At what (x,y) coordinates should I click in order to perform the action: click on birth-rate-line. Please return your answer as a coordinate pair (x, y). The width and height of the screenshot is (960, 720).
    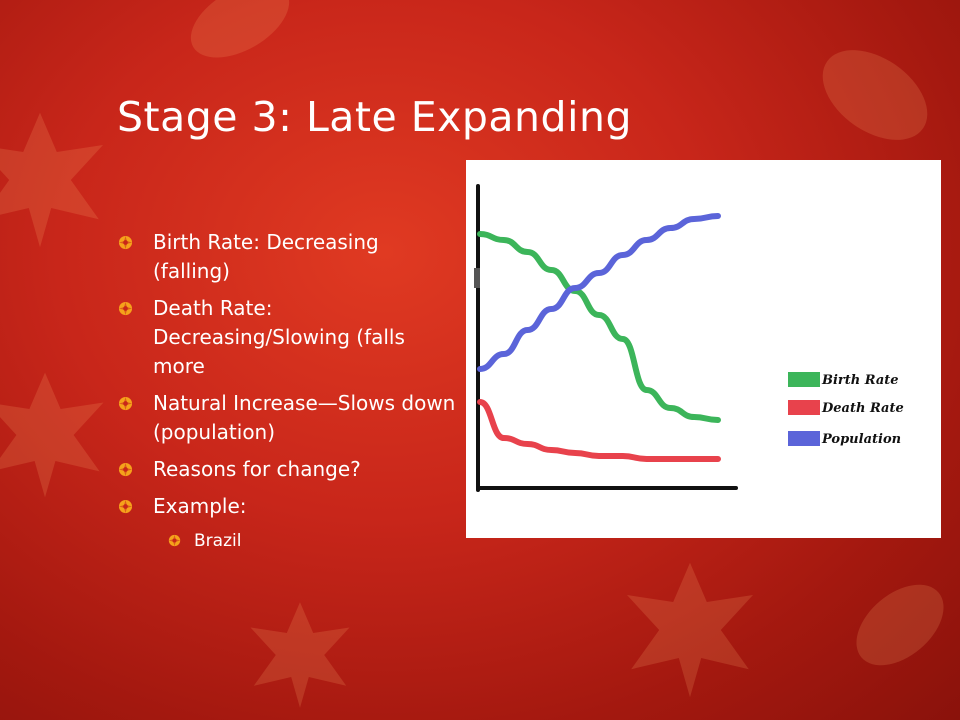
    Looking at the image, I should click on (599, 327).